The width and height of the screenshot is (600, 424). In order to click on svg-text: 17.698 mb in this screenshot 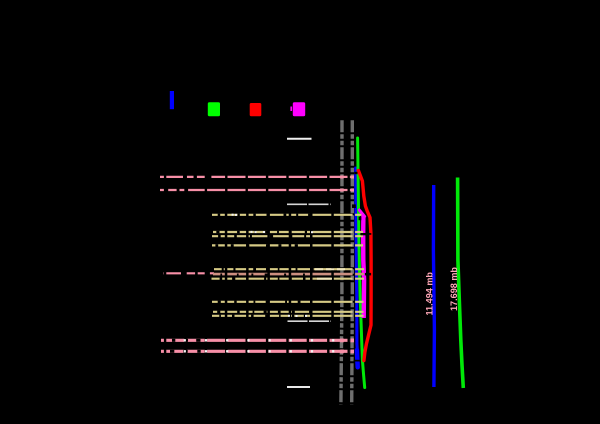, I will do `click(454, 289)`.